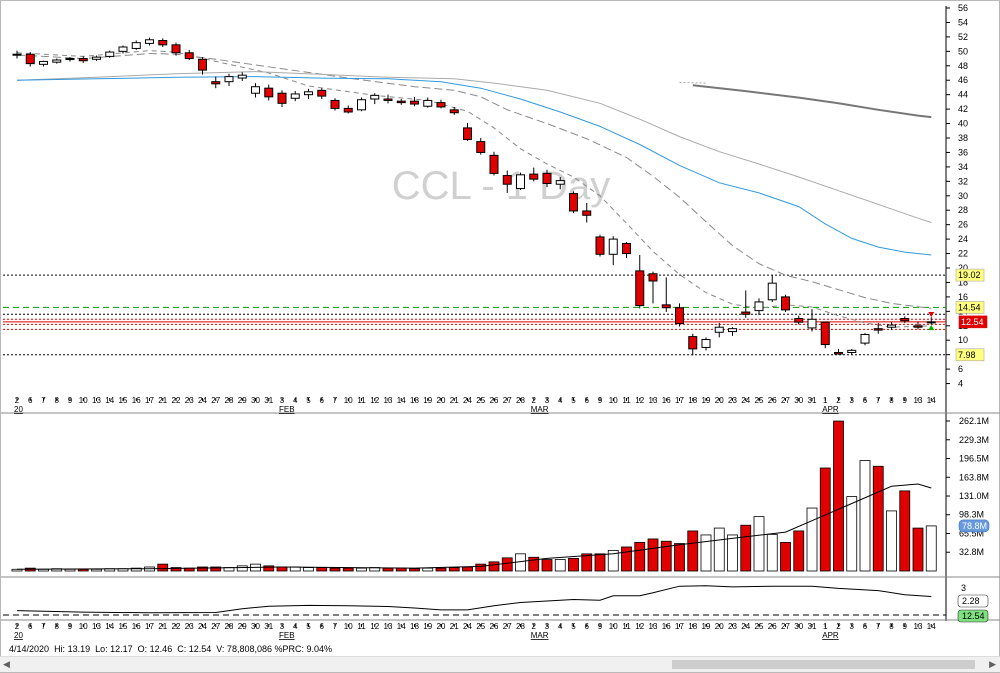 The height and width of the screenshot is (673, 1000). Describe the element at coordinates (282, 626) in the screenshot. I see `x-tick-label: 3` at that location.